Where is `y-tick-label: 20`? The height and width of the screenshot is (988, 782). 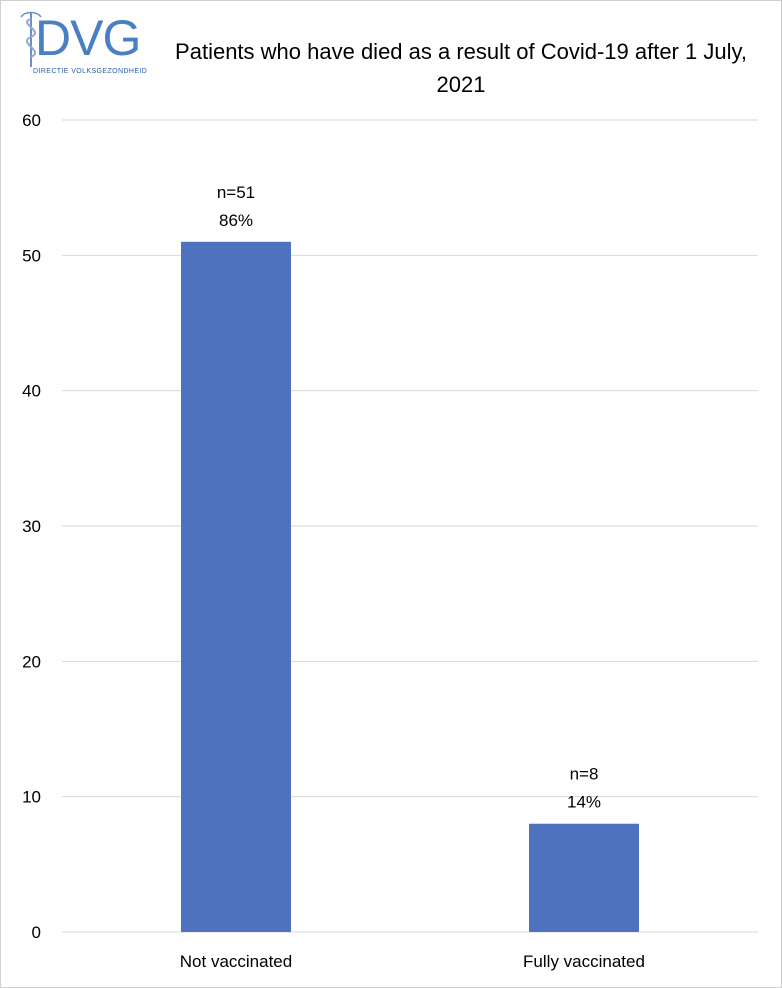
y-tick-label: 20 is located at coordinates (31, 661).